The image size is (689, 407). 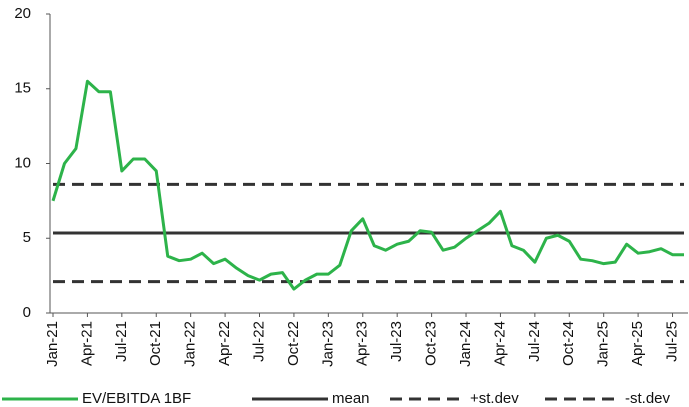 What do you see at coordinates (293, 343) in the screenshot?
I see `x-tick-label: Oct-22` at bounding box center [293, 343].